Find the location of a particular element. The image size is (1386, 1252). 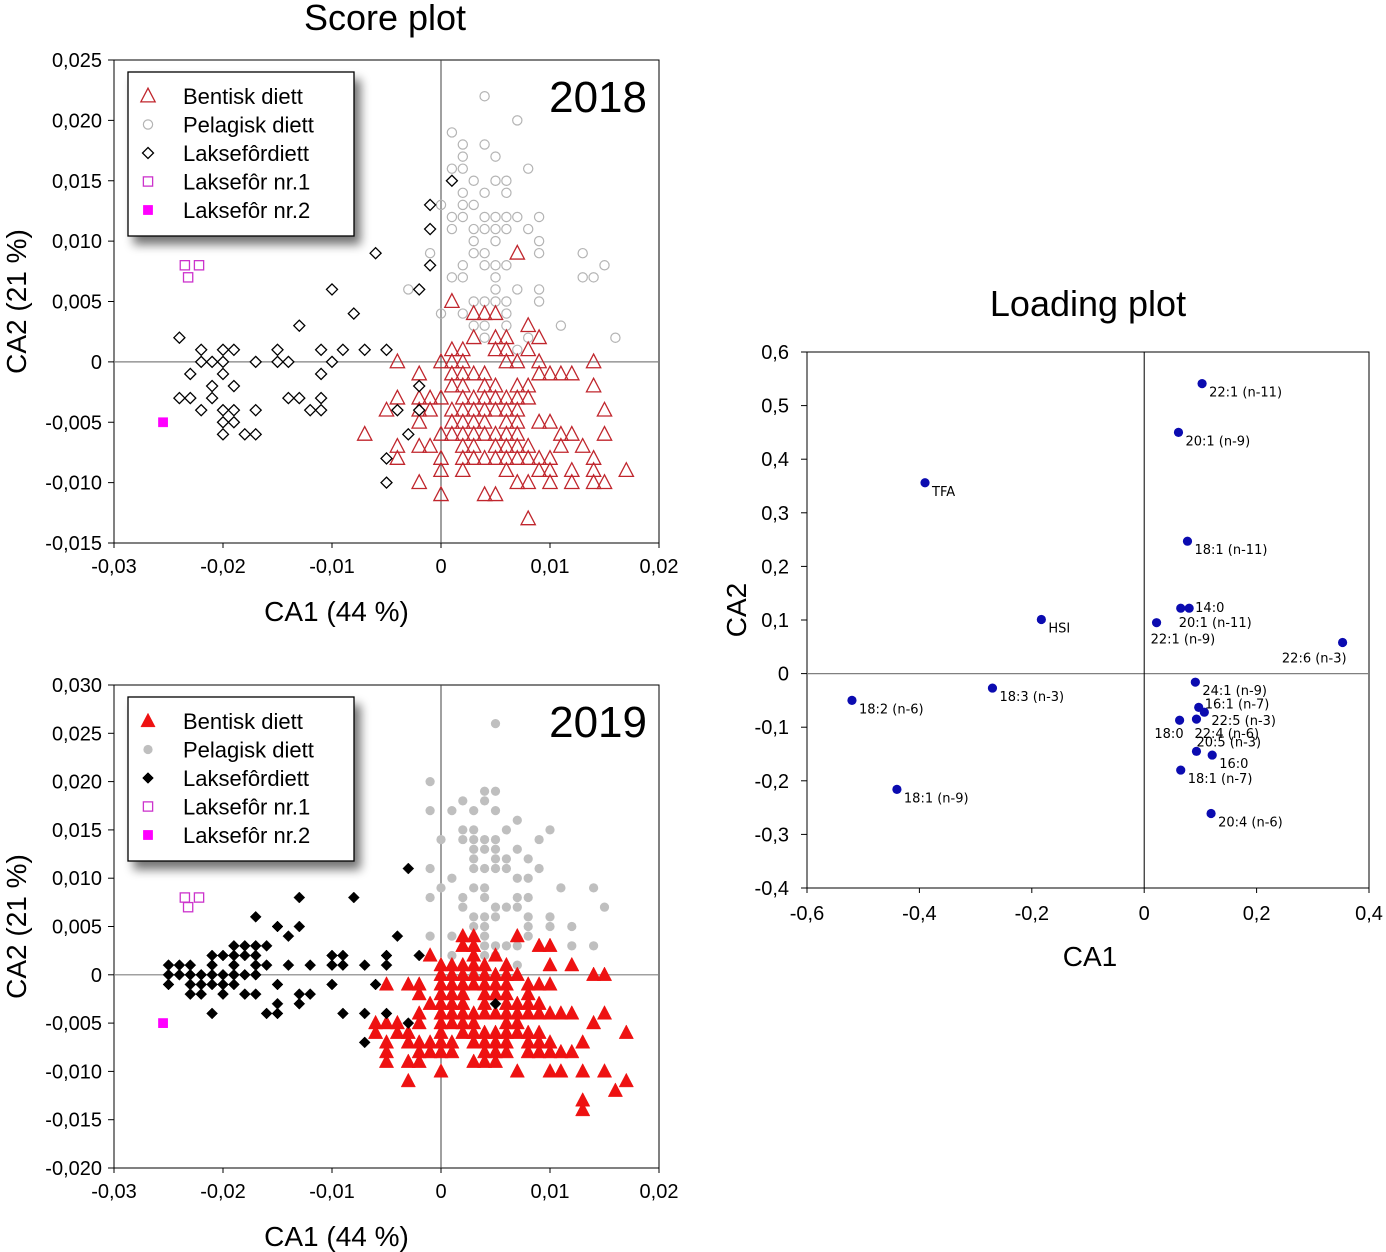

y-tick-label: -0,1 is located at coordinates (772, 728).